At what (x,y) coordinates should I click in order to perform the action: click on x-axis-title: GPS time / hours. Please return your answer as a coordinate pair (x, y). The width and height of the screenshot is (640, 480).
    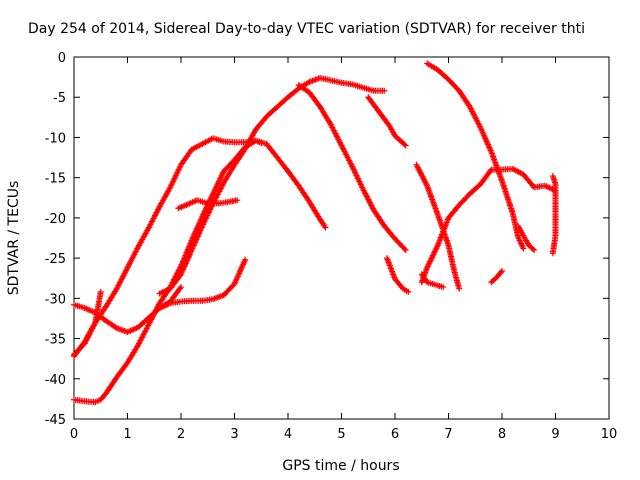
    Looking at the image, I should click on (340, 466).